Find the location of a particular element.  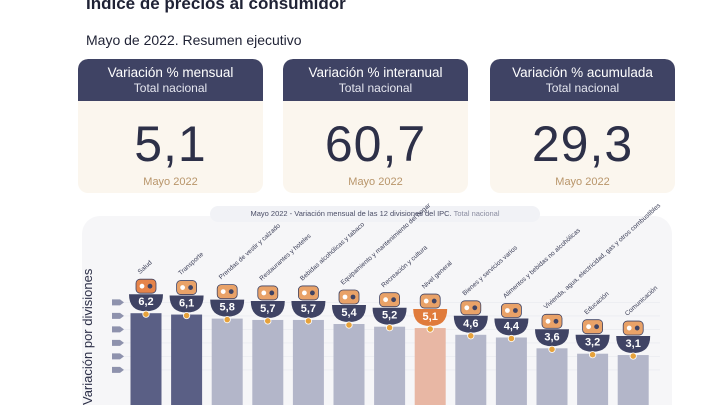

bar-value-label: 5,1 is located at coordinates (430, 317).